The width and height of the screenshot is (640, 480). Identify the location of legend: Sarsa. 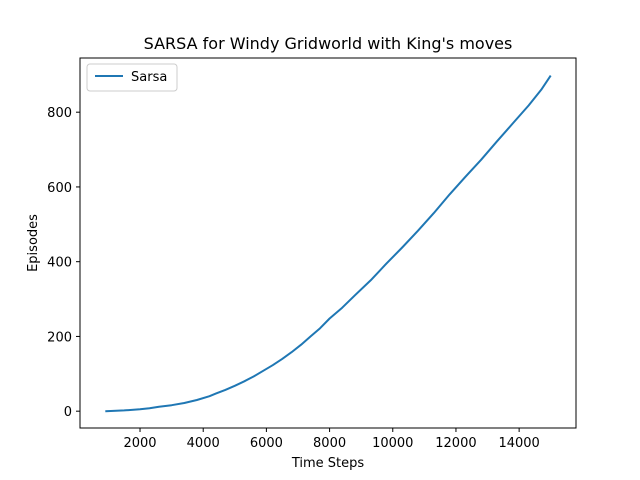
(132, 77).